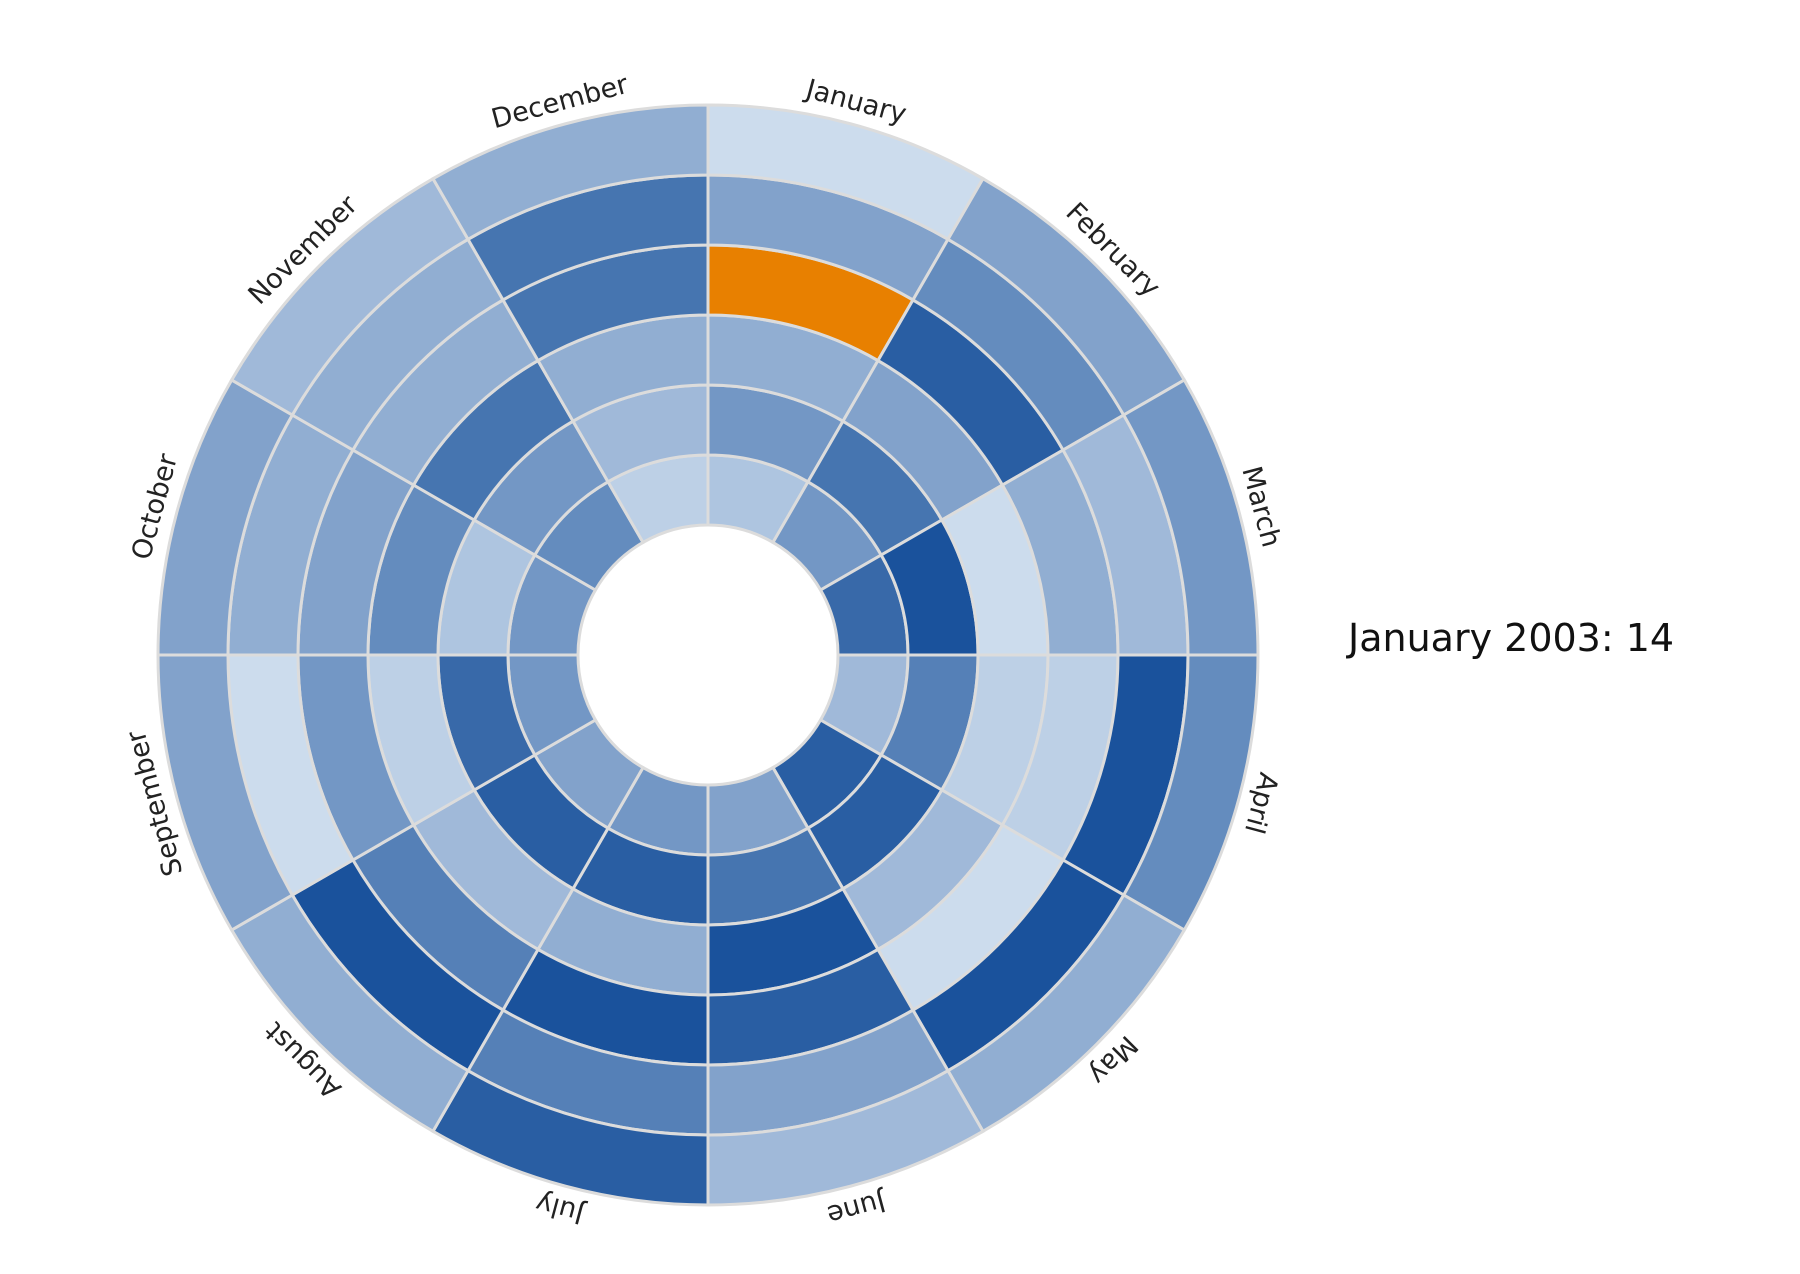  I want to click on month-label-july: July, so click(560, 1208).